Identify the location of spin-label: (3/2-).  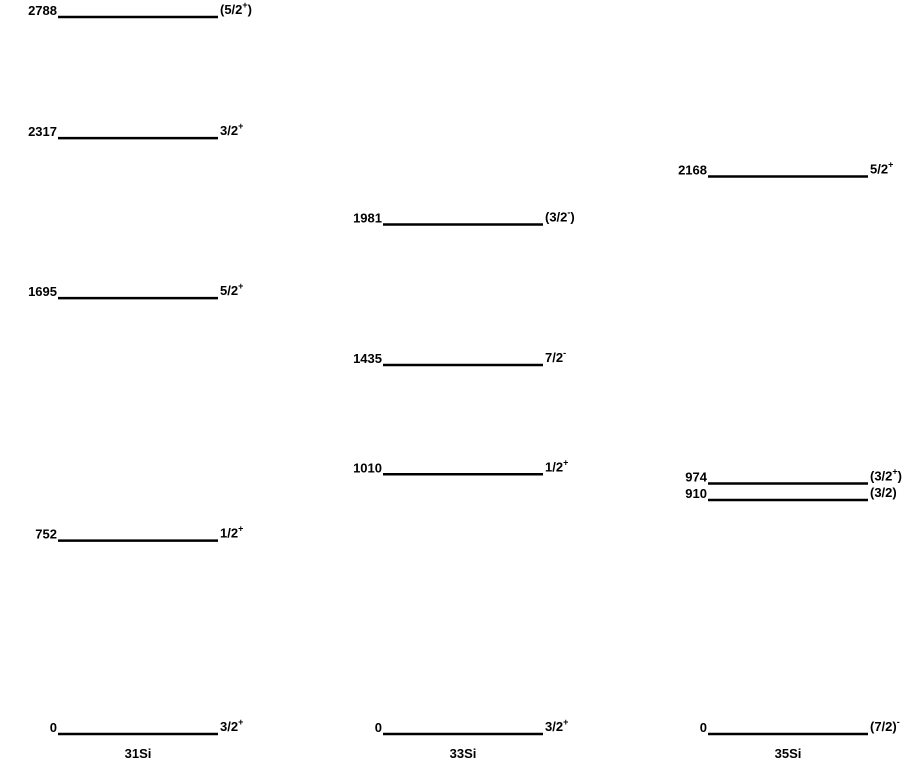
(560, 216).